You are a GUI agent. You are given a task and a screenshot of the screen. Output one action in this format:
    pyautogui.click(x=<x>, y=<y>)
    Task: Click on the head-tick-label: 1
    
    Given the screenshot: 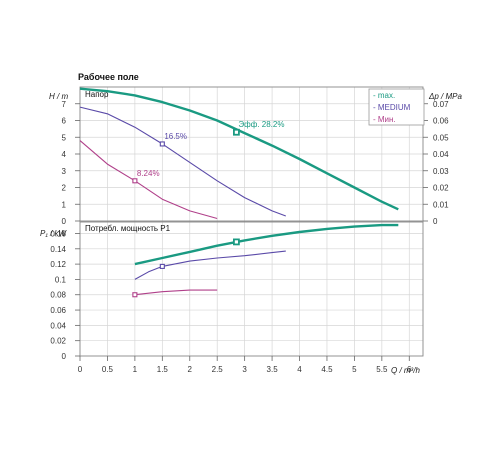 What is the action you would take?
    pyautogui.click(x=64, y=204)
    